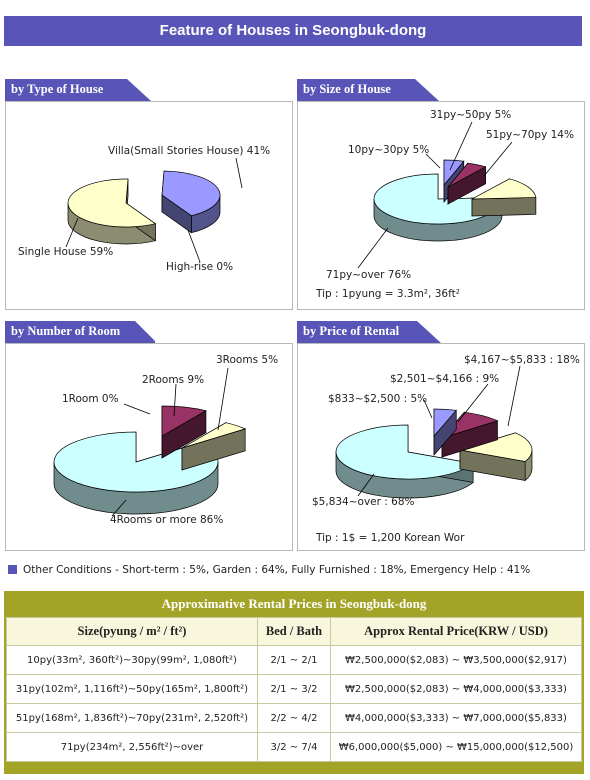 The image size is (590, 780). Describe the element at coordinates (247, 360) in the screenshot. I see `slice-label: 3Rooms 5%` at that location.